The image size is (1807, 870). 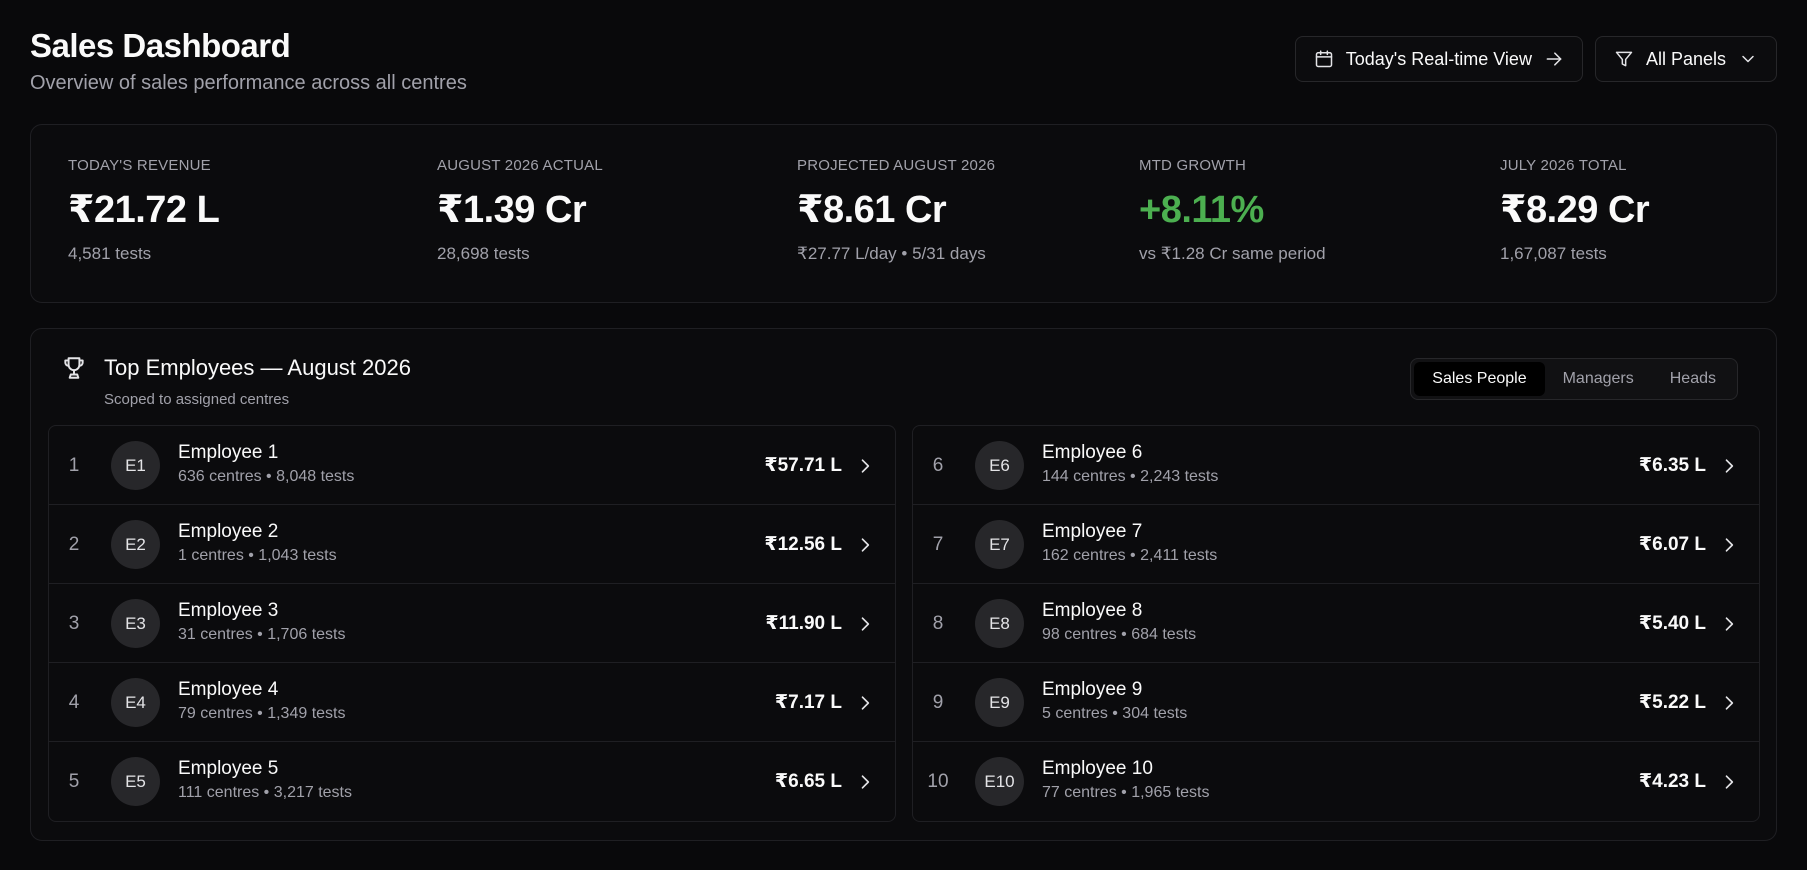 I want to click on employee-meta: 1 centres • 1,043 tests, so click(x=257, y=555).